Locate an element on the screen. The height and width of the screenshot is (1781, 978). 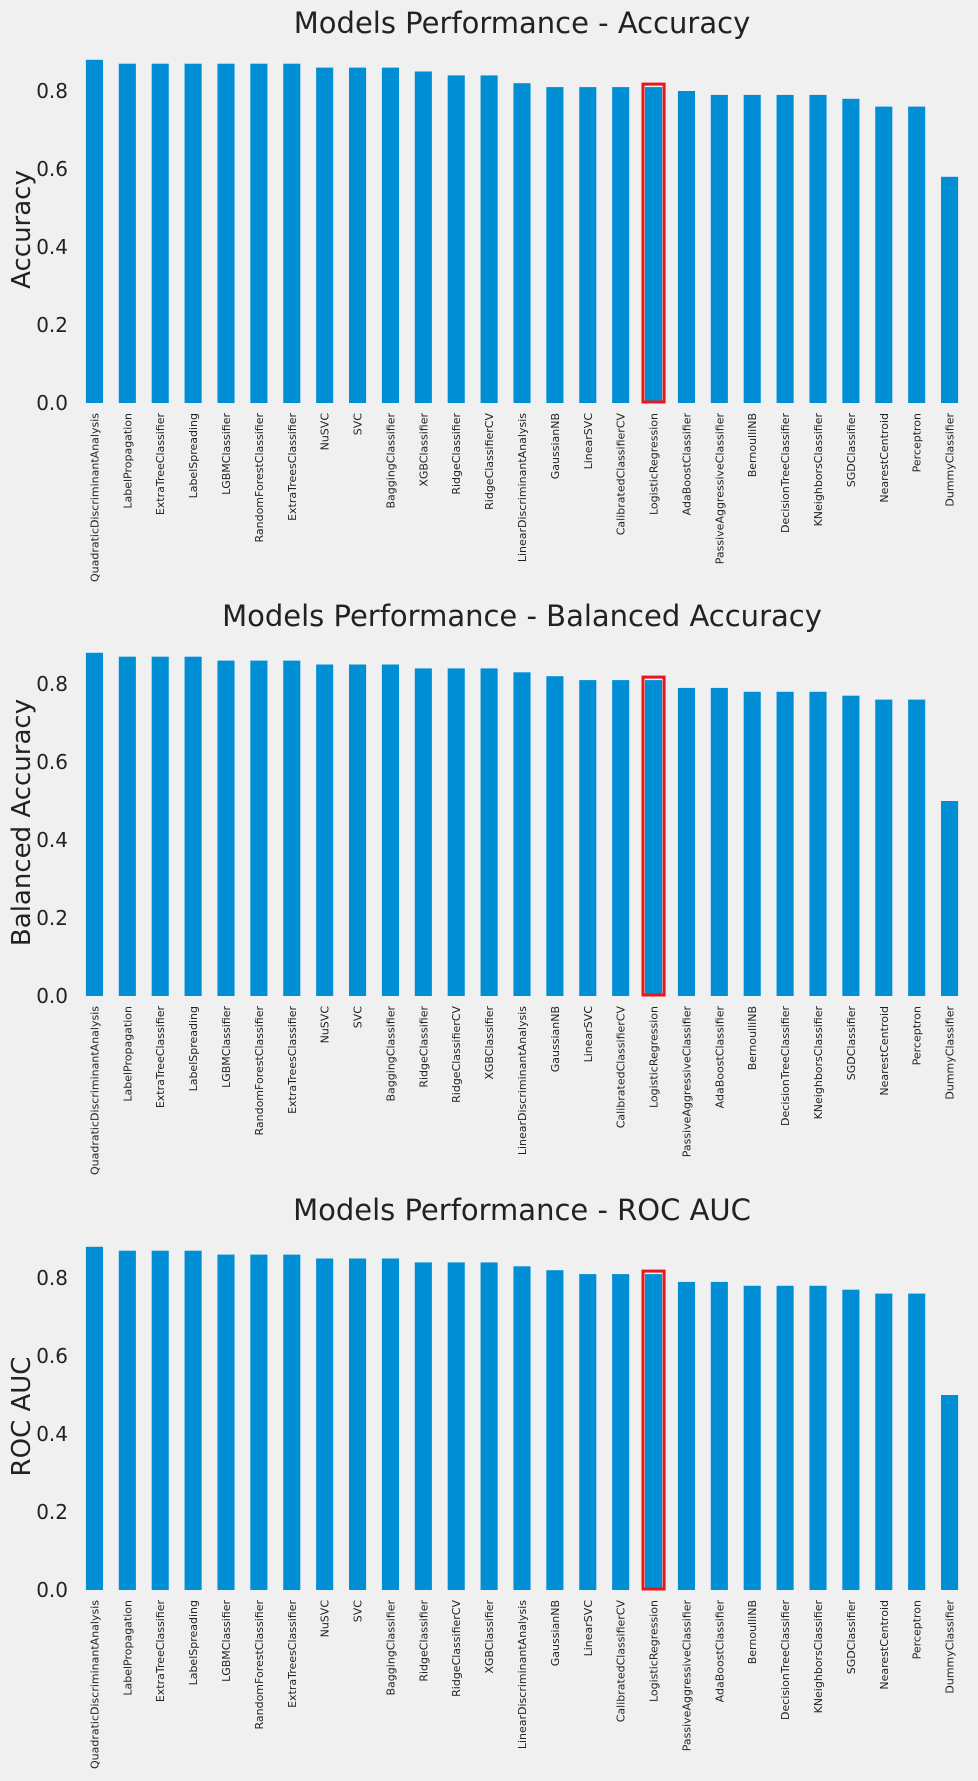
balanced-accuracy-x-tick-label: DummyClassifier is located at coordinates (950, 1053).